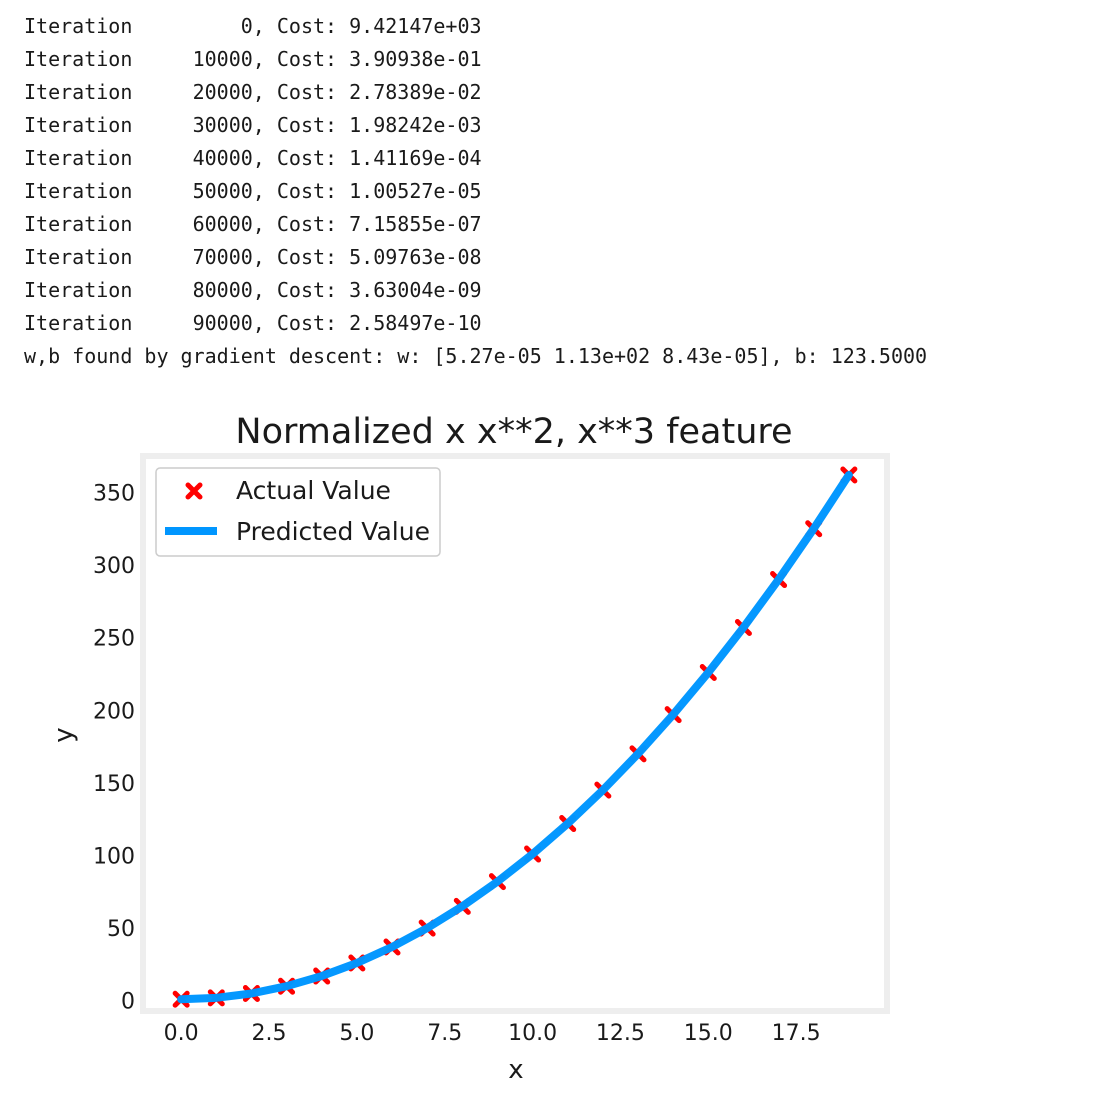  What do you see at coordinates (114, 784) in the screenshot?
I see `y-tick-label: 150` at bounding box center [114, 784].